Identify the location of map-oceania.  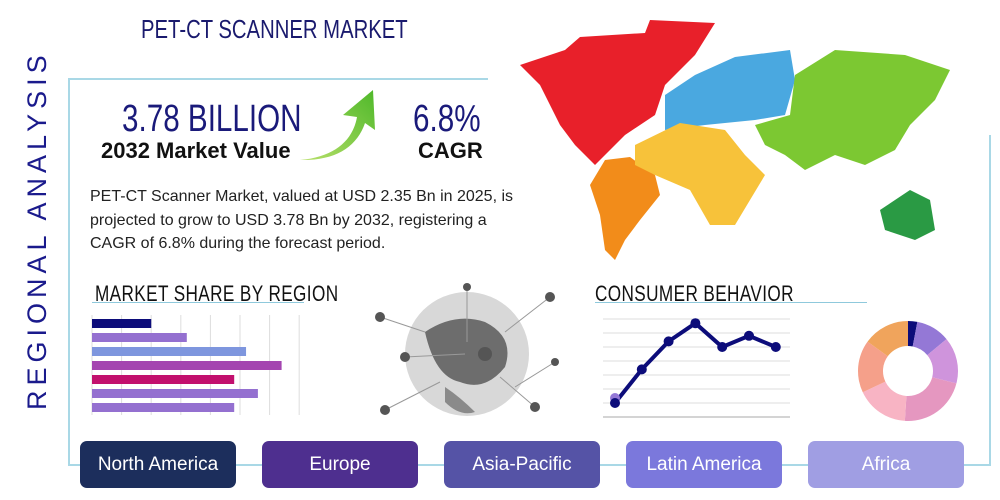
(907, 215).